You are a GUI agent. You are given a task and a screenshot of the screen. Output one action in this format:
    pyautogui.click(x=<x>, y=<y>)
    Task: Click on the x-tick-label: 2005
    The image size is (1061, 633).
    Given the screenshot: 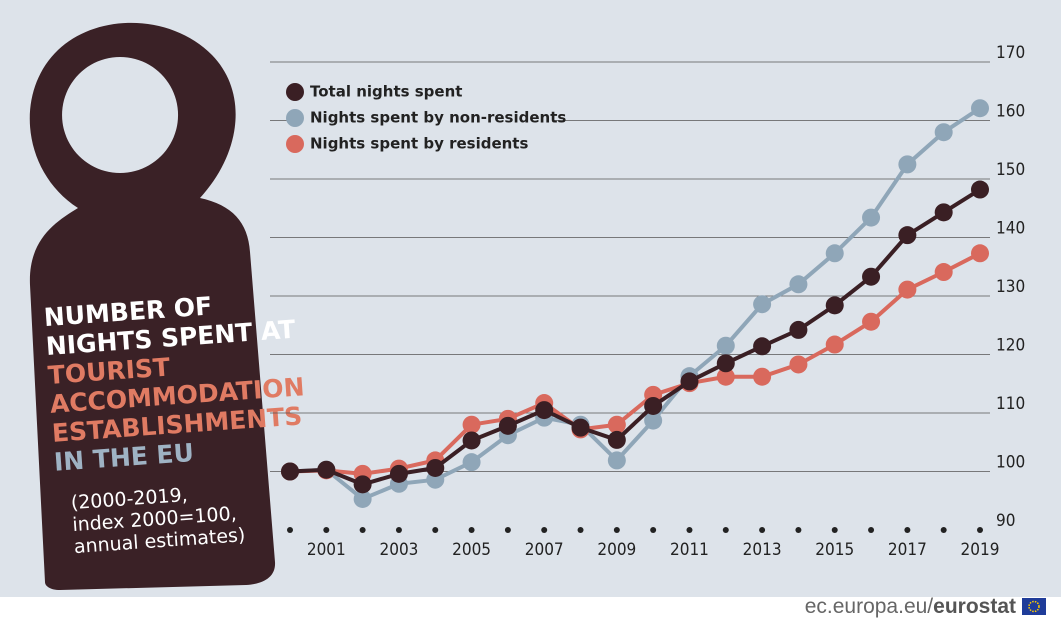 What is the action you would take?
    pyautogui.click(x=471, y=550)
    